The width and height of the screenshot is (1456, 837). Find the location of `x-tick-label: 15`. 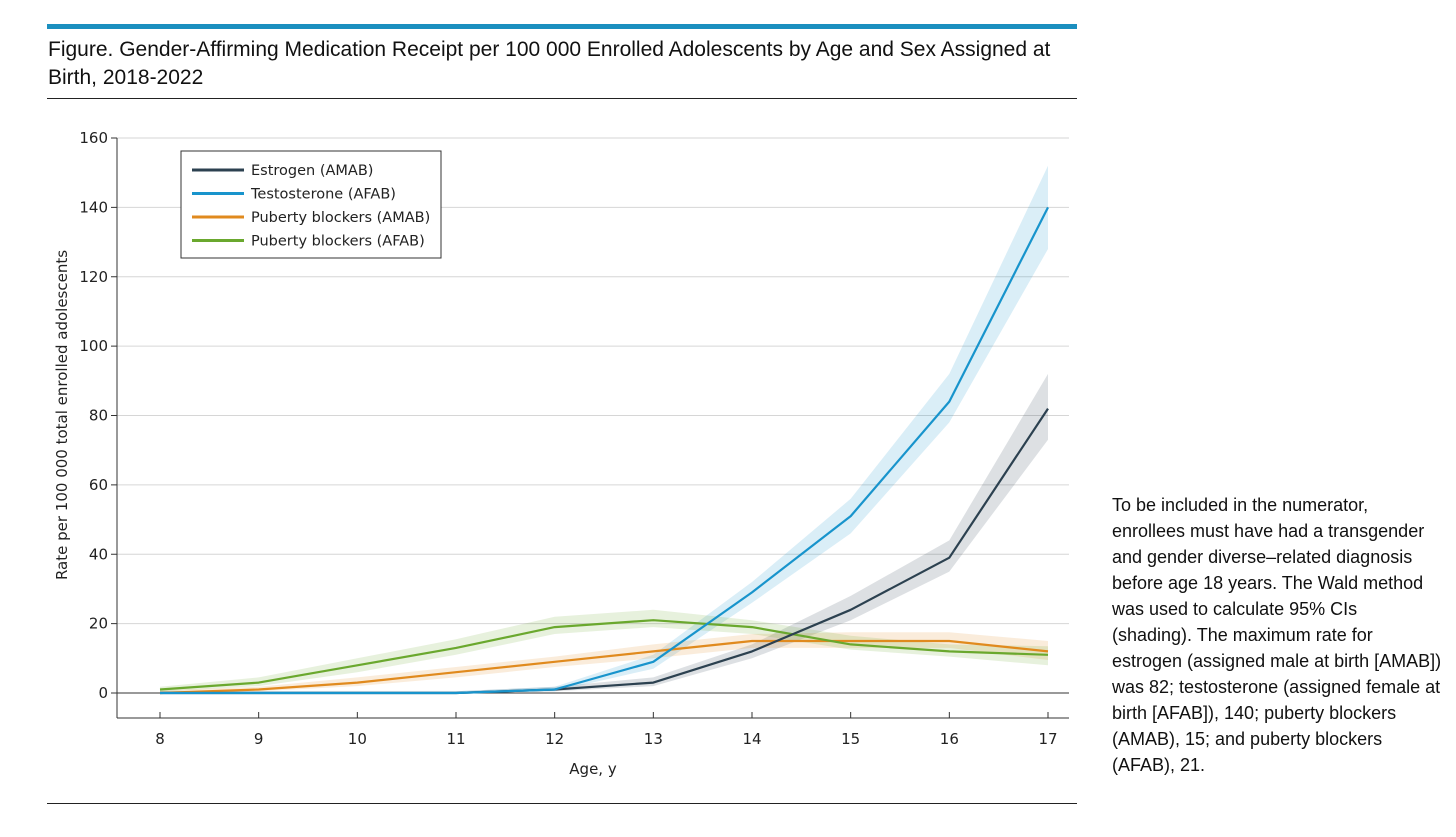

x-tick-label: 15 is located at coordinates (850, 739).